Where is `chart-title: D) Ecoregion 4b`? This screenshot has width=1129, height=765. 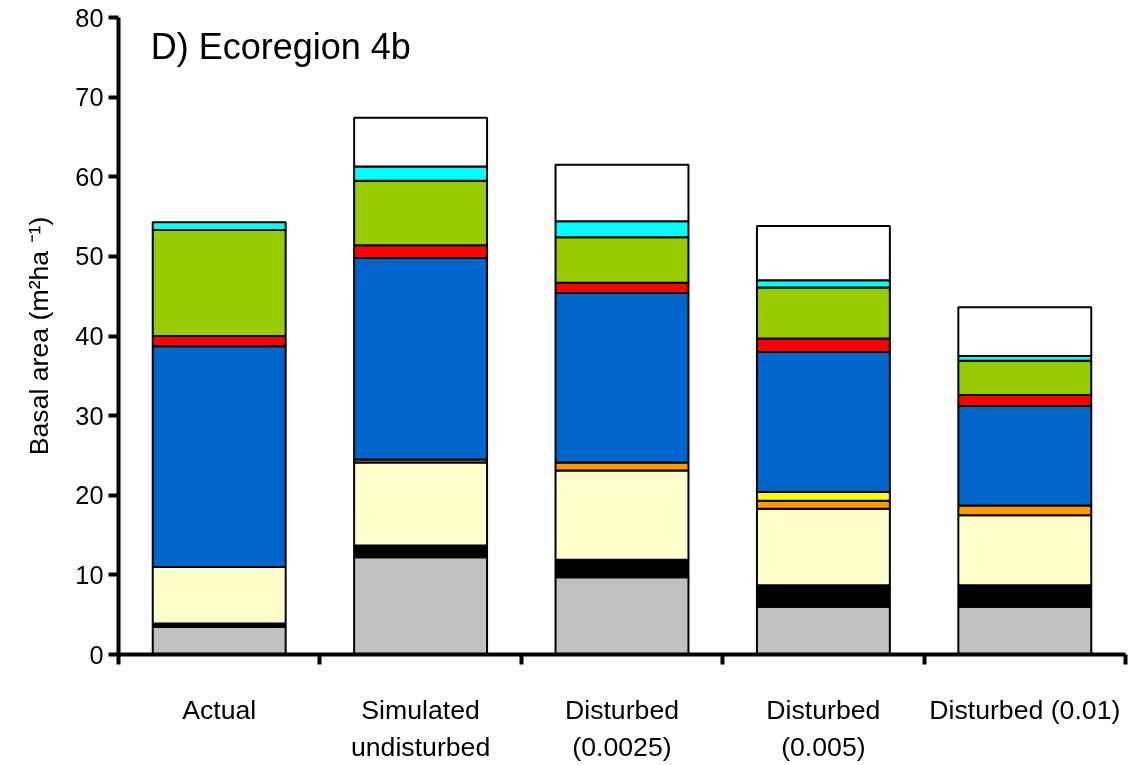
chart-title: D) Ecoregion 4b is located at coordinates (280, 46).